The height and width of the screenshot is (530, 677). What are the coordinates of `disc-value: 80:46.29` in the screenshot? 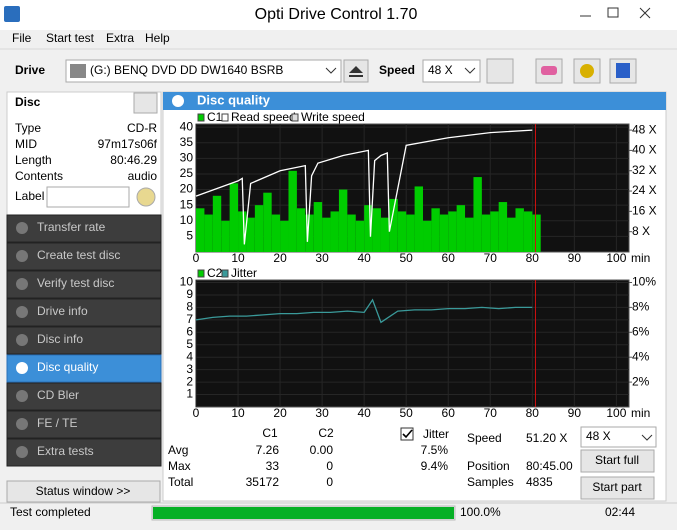 It's located at (133, 160).